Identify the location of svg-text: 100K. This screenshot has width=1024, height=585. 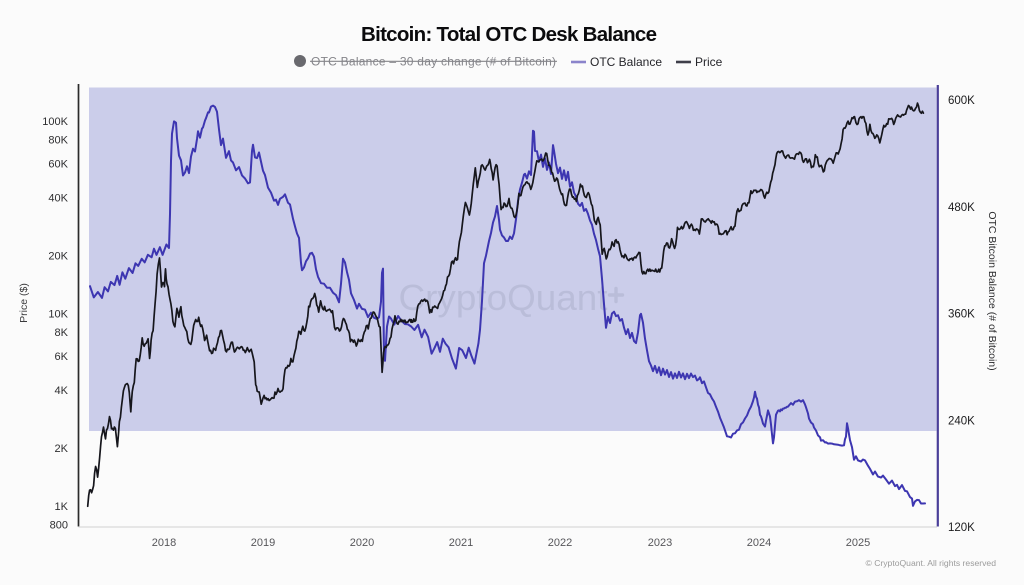
(55, 122).